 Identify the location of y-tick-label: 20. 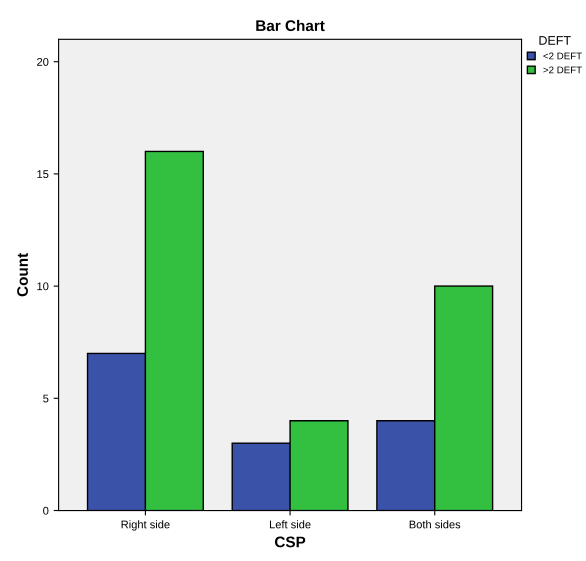
(42, 62).